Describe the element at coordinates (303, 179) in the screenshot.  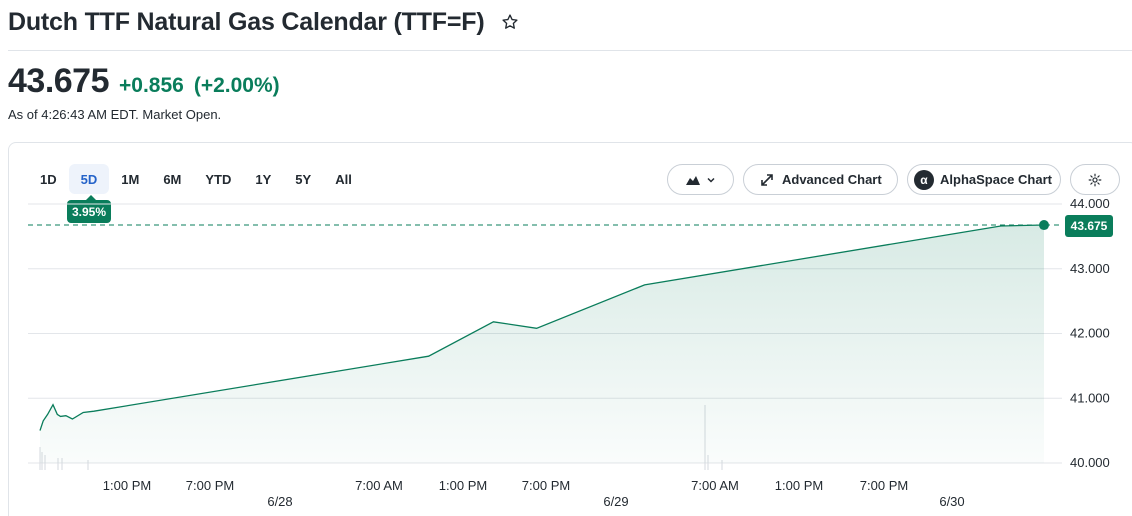
I see `range-tab-5y: 5Y` at that location.